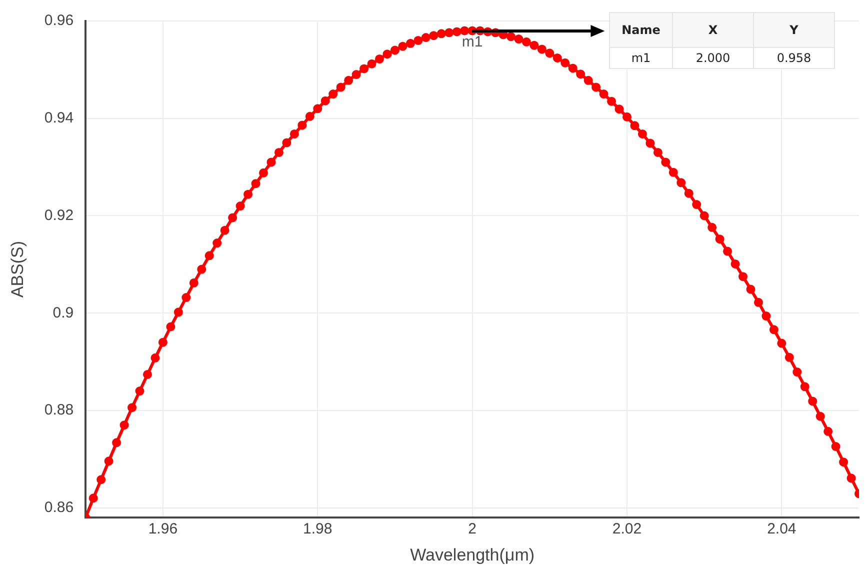 Image resolution: width=866 pixels, height=572 pixels. What do you see at coordinates (59, 21) in the screenshot?
I see `y-tick-label: 0.96` at bounding box center [59, 21].